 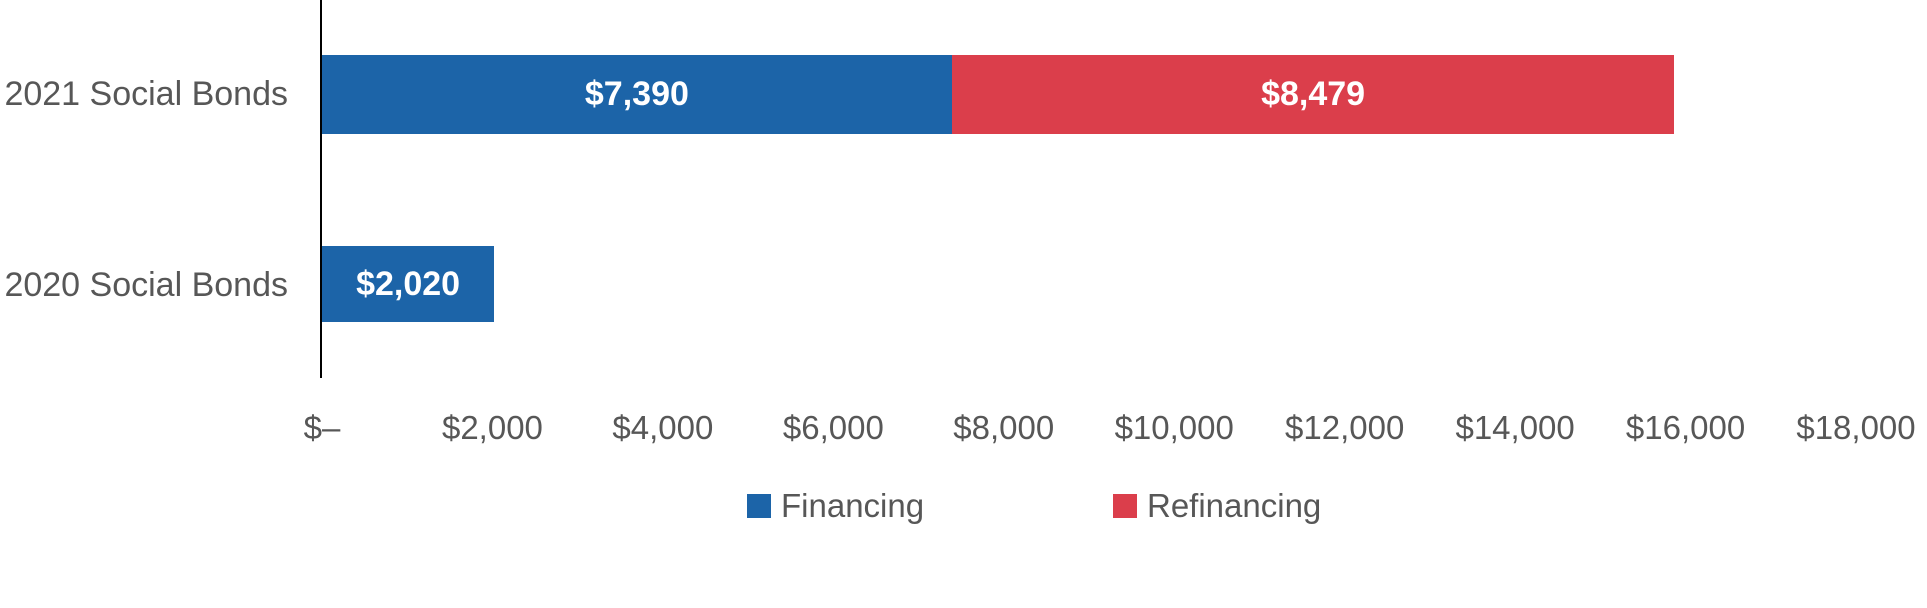 I want to click on financing-swatch-icon, so click(x=759, y=506).